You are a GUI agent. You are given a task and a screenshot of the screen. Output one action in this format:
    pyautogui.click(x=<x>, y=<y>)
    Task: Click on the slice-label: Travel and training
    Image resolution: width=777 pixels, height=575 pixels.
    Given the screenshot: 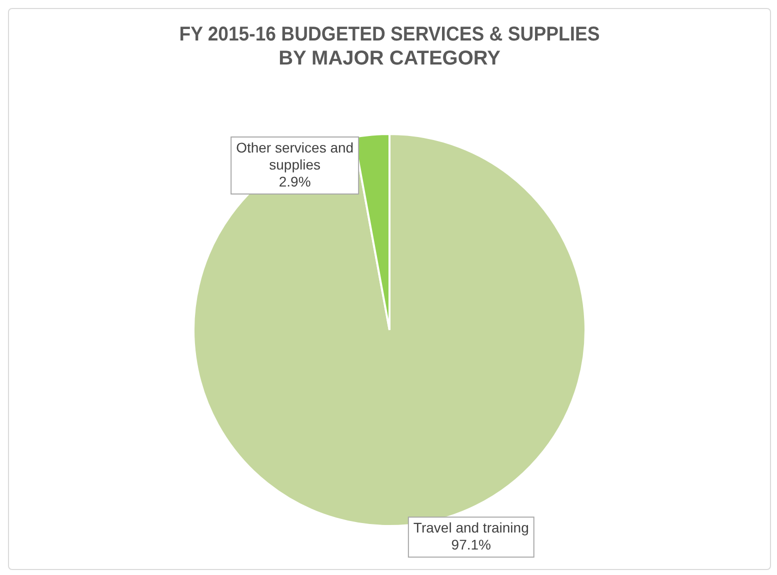 What is the action you would take?
    pyautogui.click(x=471, y=527)
    